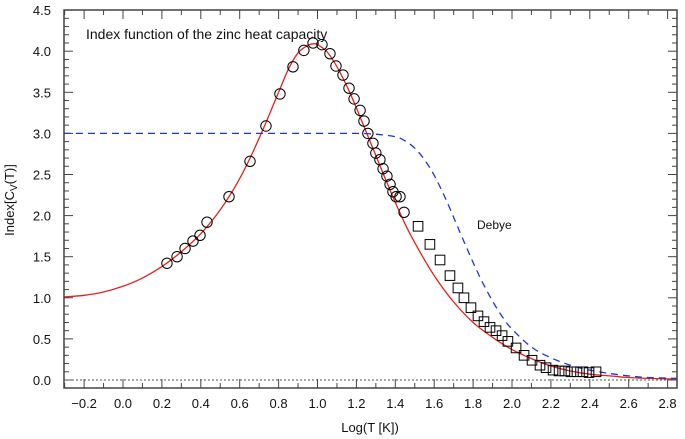  Describe the element at coordinates (279, 403) in the screenshot. I see `x-tick-label: 0.8` at that location.